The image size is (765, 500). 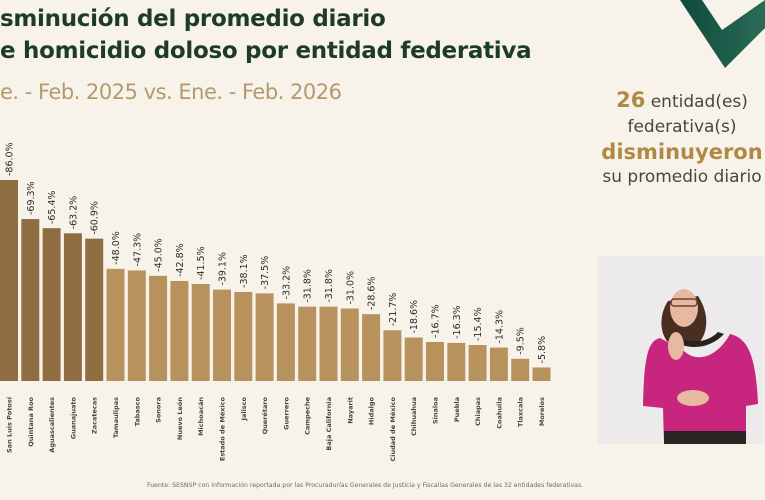 I want to click on value-label-15: -31.8%, so click(x=329, y=286).